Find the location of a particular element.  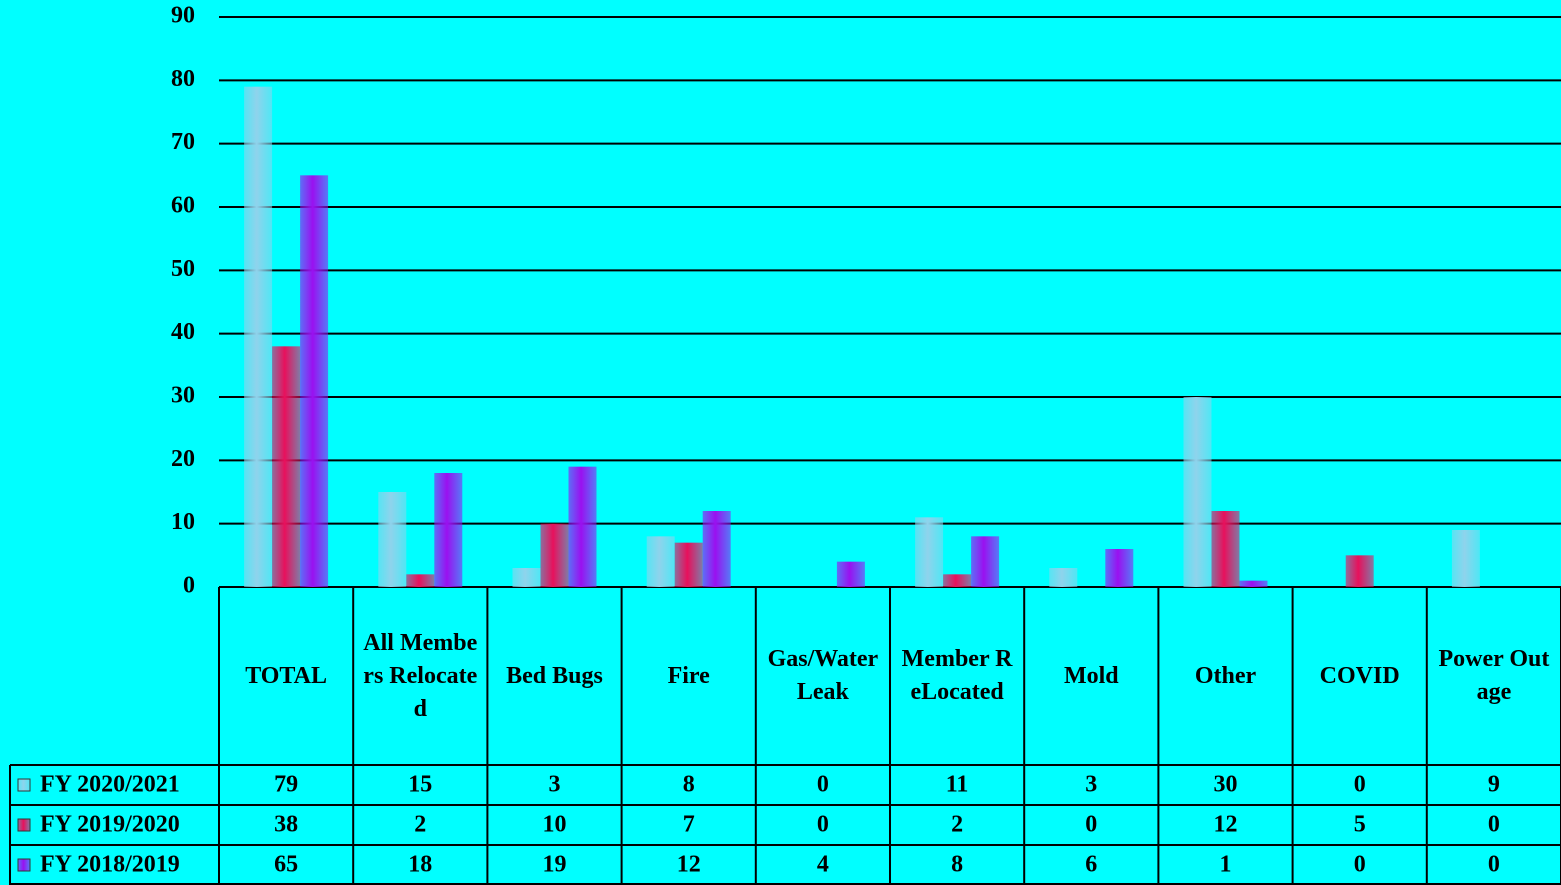

y-tick-label: 90 is located at coordinates (183, 16).